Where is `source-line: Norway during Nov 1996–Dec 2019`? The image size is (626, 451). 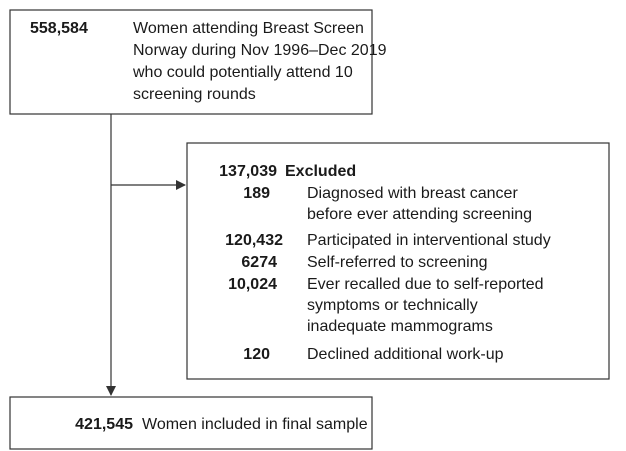
source-line: Norway during Nov 1996–Dec 2019 is located at coordinates (260, 50).